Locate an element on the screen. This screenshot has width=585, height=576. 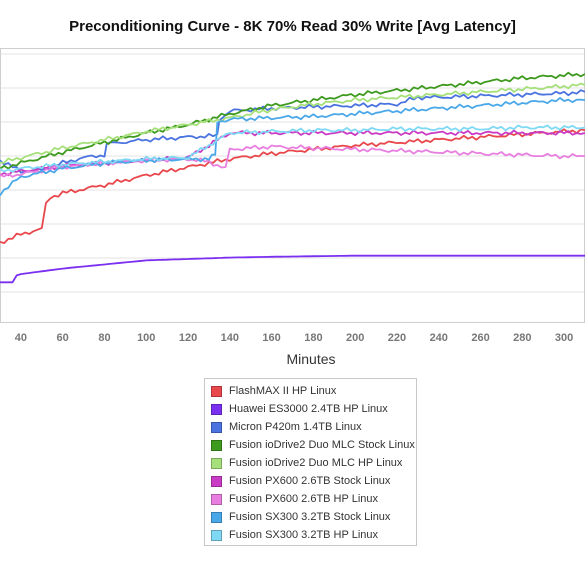
x-tick-label: 40 is located at coordinates (21, 338).